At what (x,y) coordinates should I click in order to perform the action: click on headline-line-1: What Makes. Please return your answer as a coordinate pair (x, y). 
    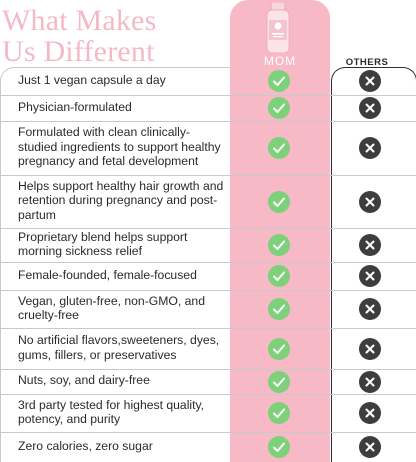
    Looking at the image, I should click on (79, 20).